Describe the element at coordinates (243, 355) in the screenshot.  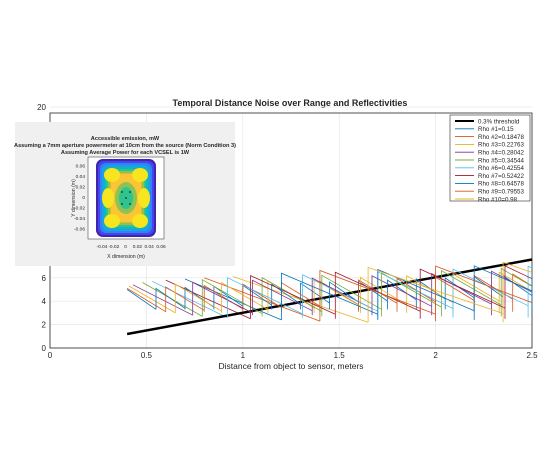
I see `x-tick-label: 1` at that location.